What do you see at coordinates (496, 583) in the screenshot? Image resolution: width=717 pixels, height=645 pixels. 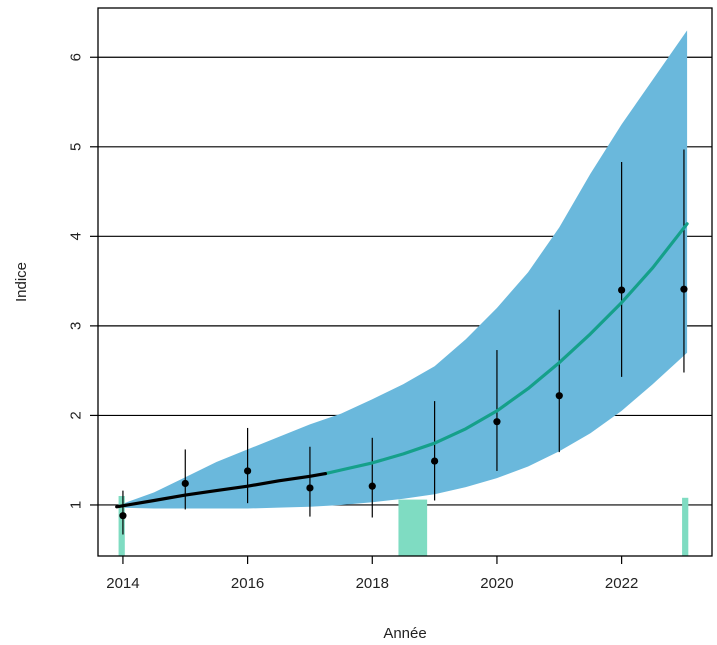 I see `x-tick-label: 2020` at bounding box center [496, 583].